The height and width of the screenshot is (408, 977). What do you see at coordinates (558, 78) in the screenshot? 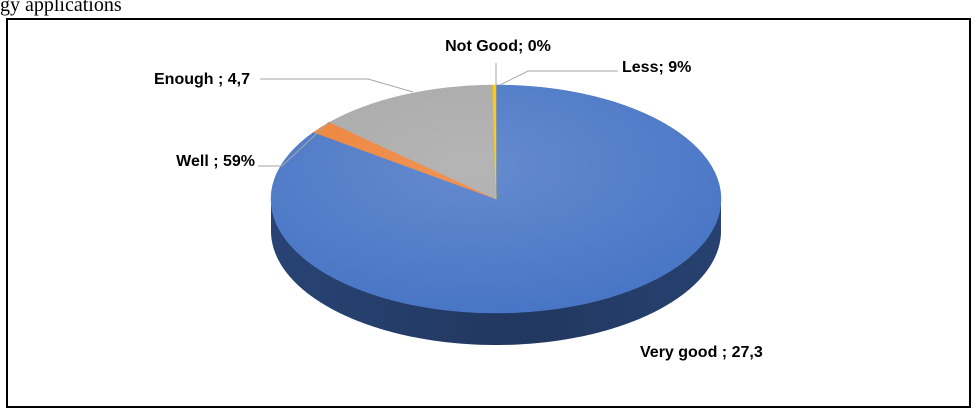
I see `leader-line-less` at bounding box center [558, 78].